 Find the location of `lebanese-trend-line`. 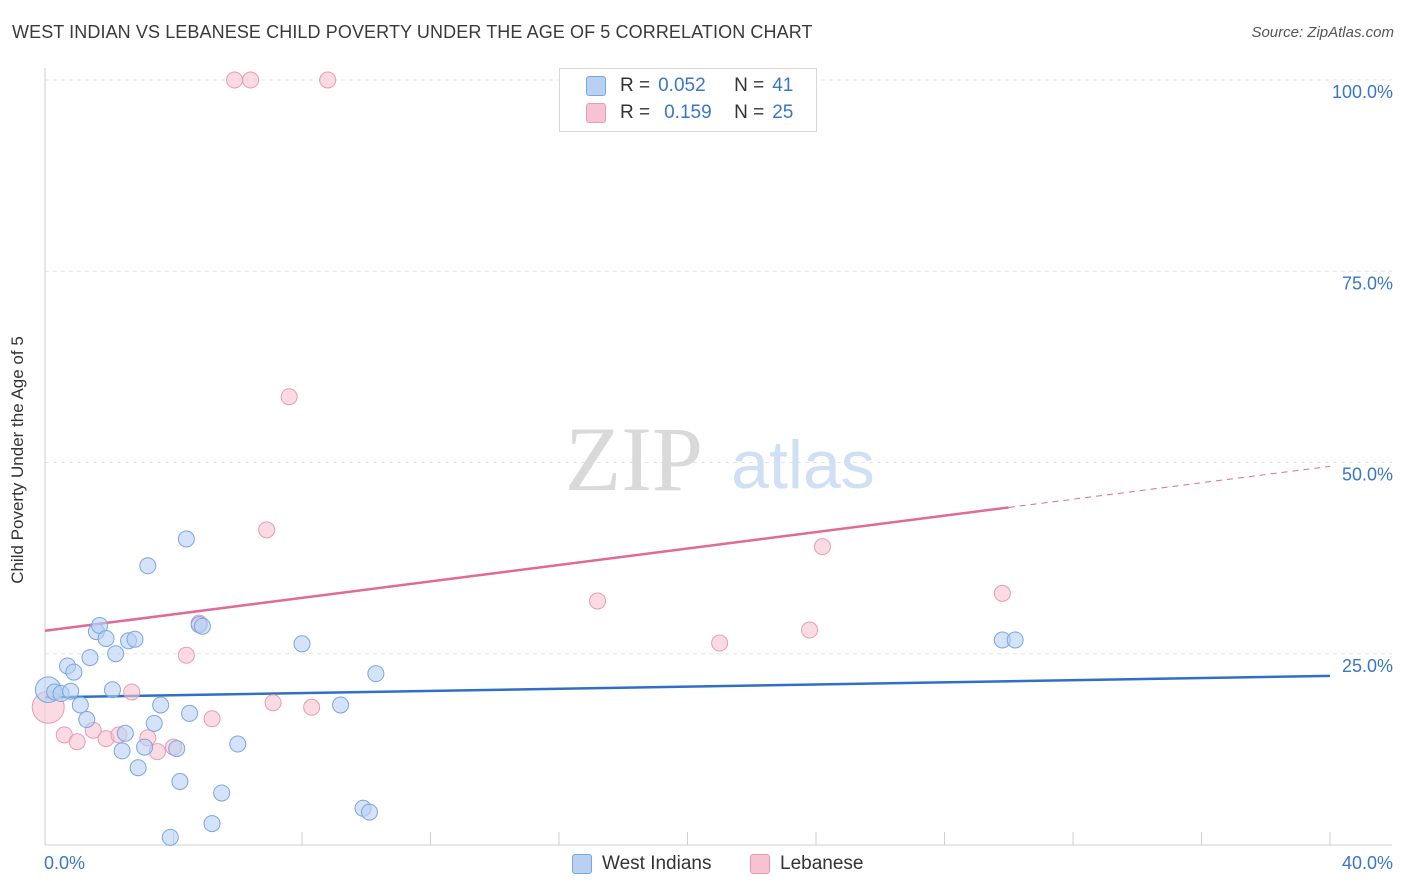

lebanese-trend-line is located at coordinates (526, 569).